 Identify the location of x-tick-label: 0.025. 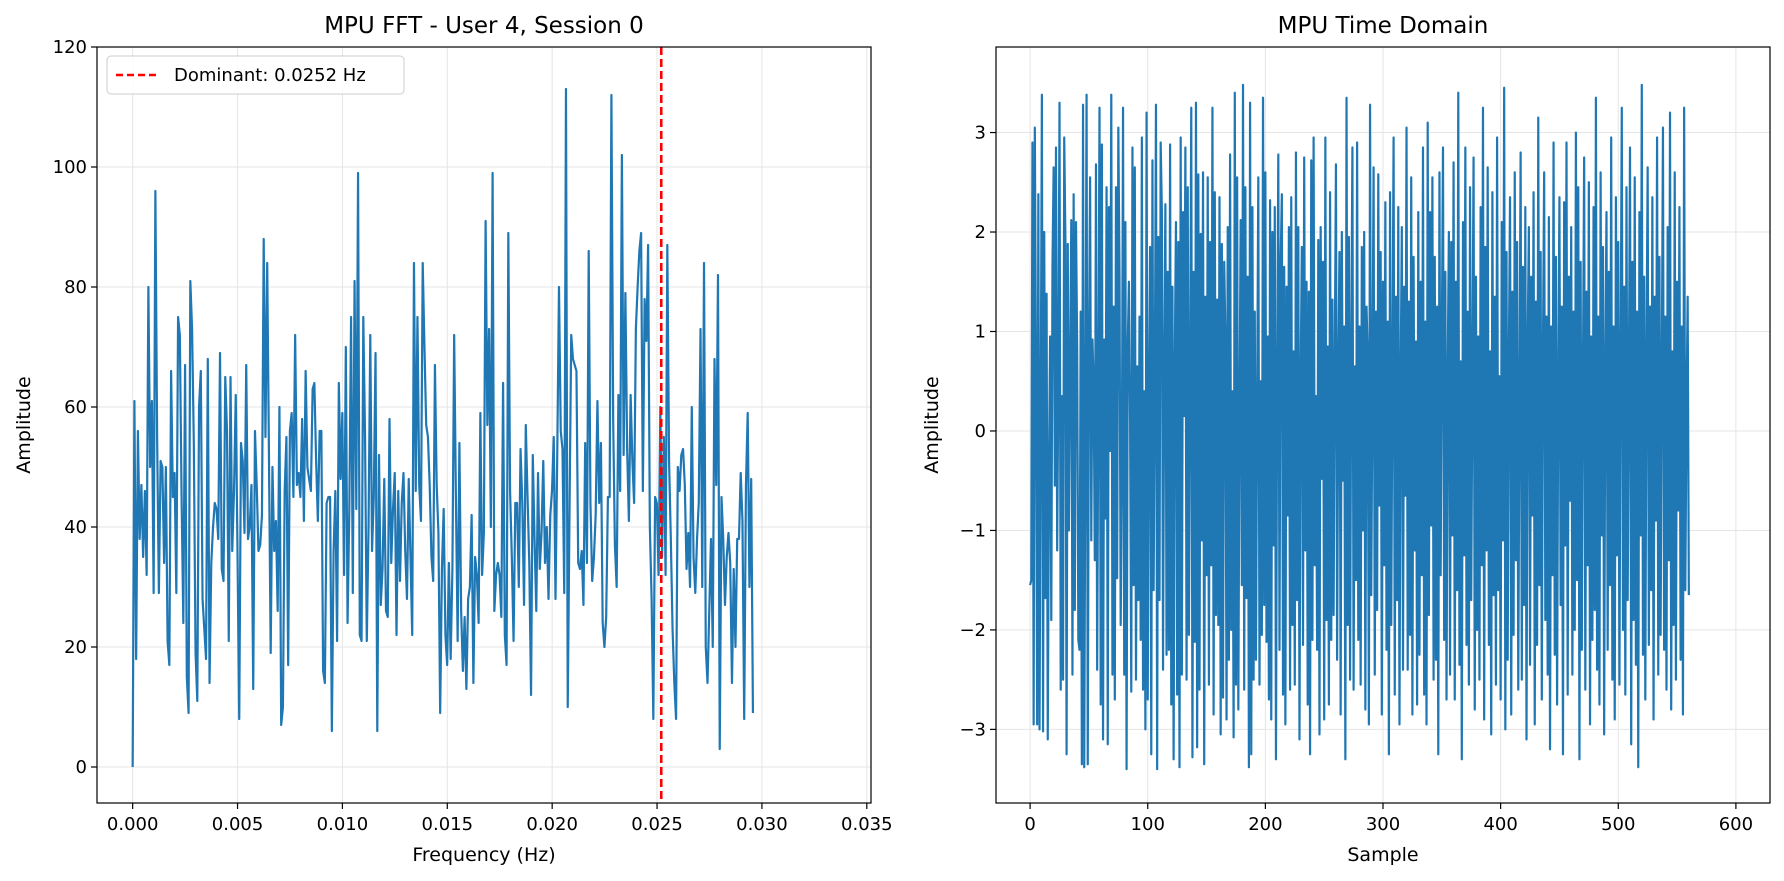
(657, 824).